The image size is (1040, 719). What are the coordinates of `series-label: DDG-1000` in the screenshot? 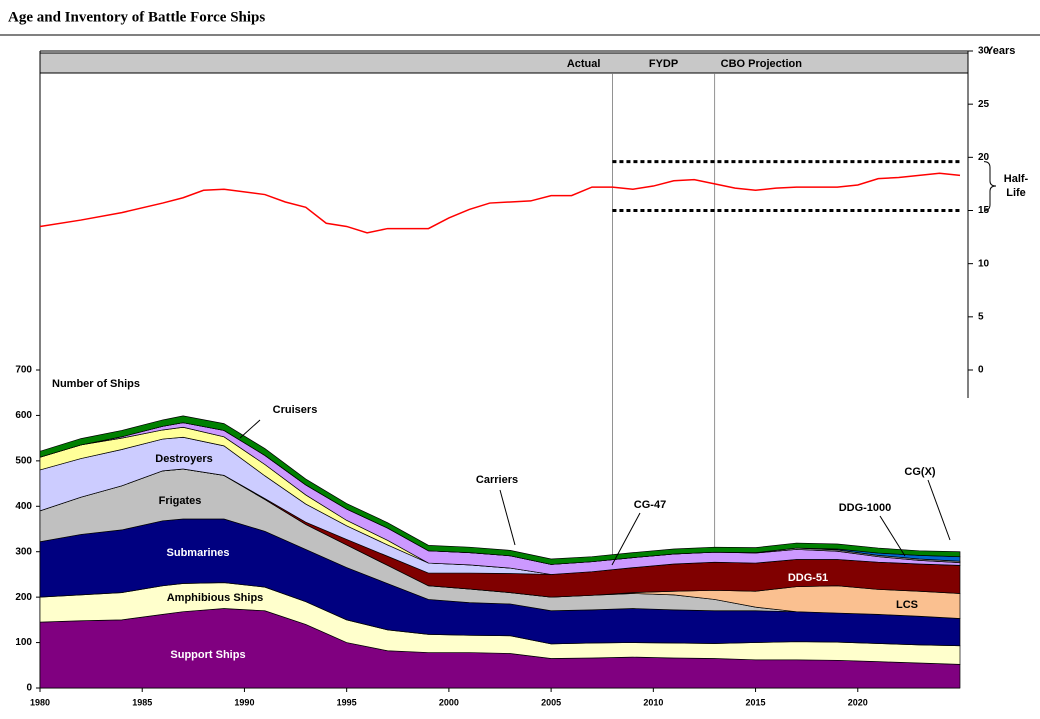 It's located at (865, 508).